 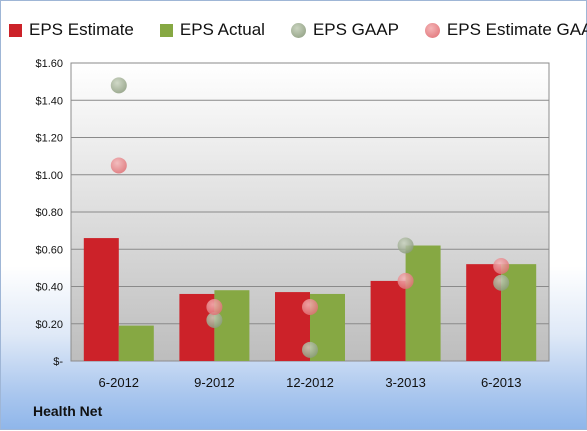 I want to click on legend-item-eps-gaap: EPS GAAP, so click(x=344, y=30).